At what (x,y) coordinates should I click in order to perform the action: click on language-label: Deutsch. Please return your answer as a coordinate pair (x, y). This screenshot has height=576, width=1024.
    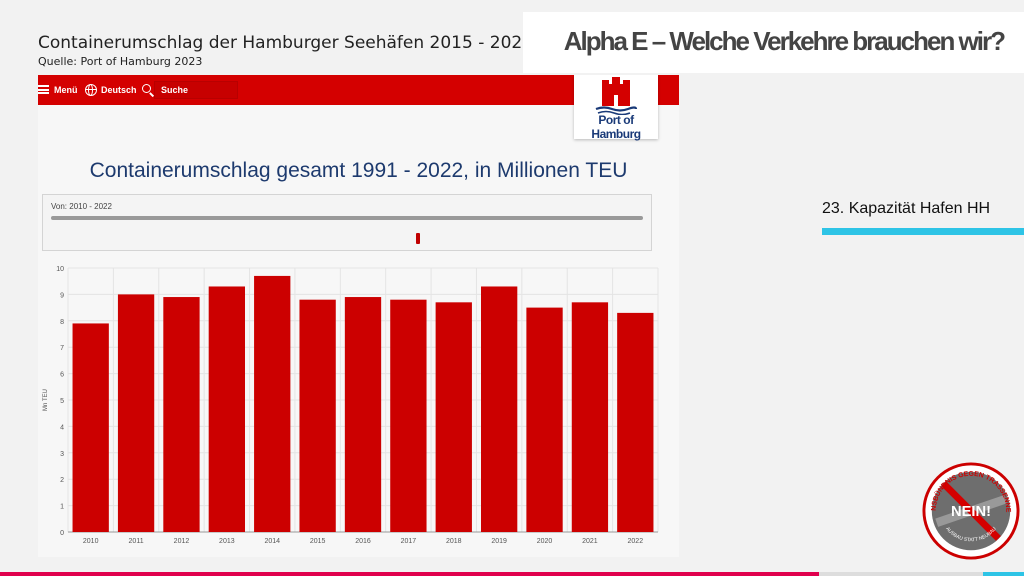
    Looking at the image, I should click on (119, 90).